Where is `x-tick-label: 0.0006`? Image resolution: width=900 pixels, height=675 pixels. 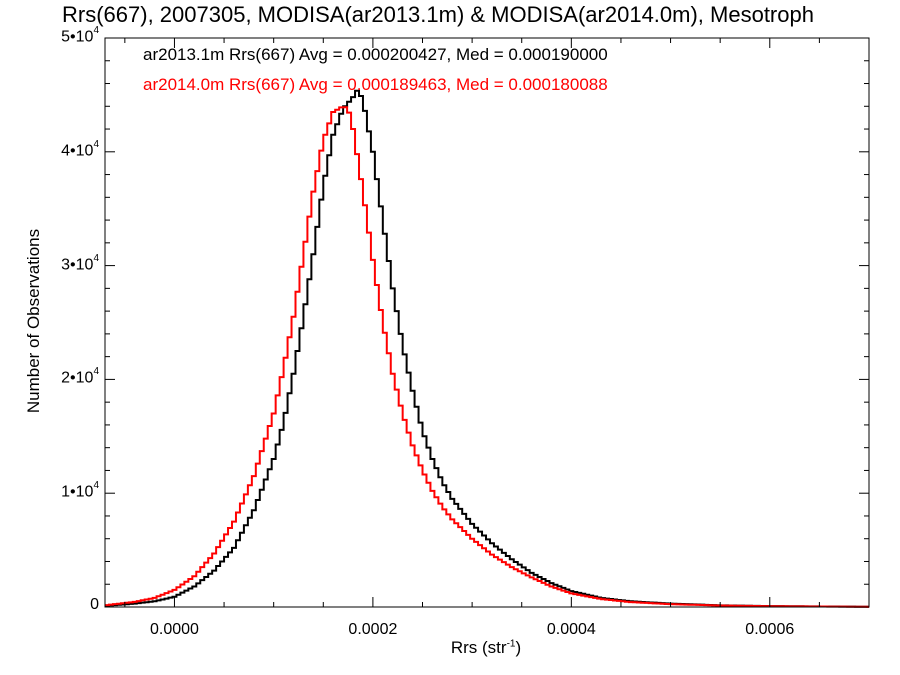
x-tick-label: 0.0006 is located at coordinates (770, 629).